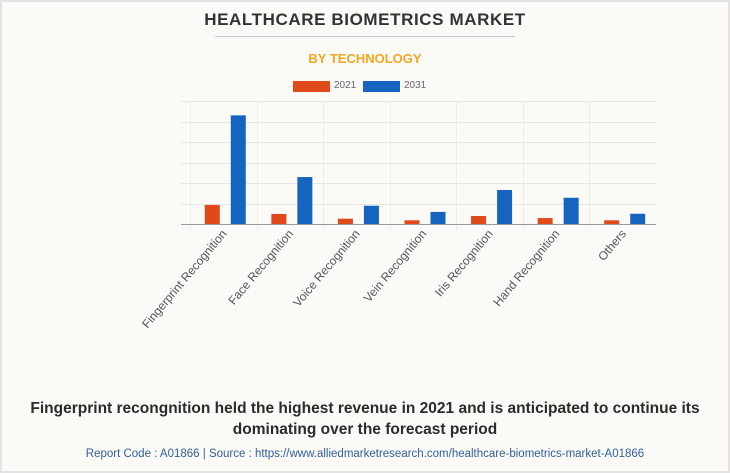  What do you see at coordinates (184, 279) in the screenshot?
I see `x-tick-label: Fingerprint Recognition` at bounding box center [184, 279].